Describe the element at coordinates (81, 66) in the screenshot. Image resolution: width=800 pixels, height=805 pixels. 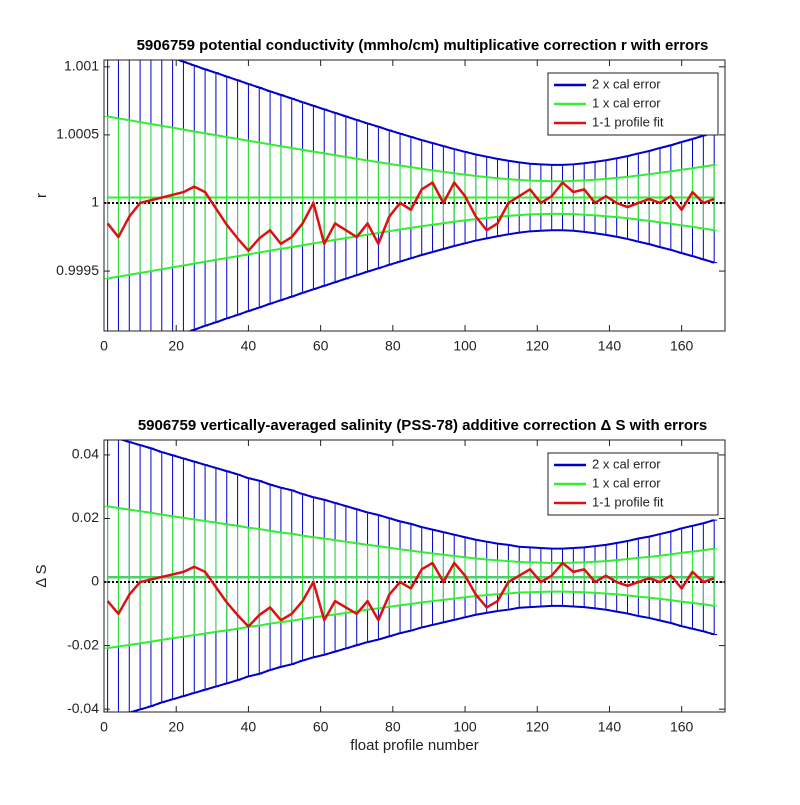
I see `y-tick-label: 1.001` at that location.